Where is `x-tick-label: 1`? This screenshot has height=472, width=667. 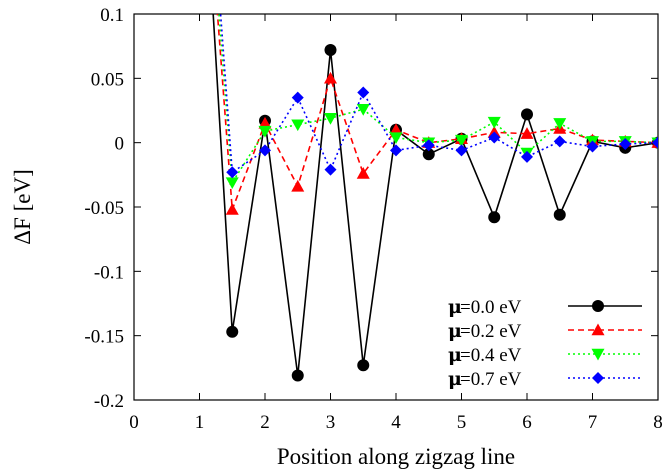
x-tick-label: 1 is located at coordinates (200, 422).